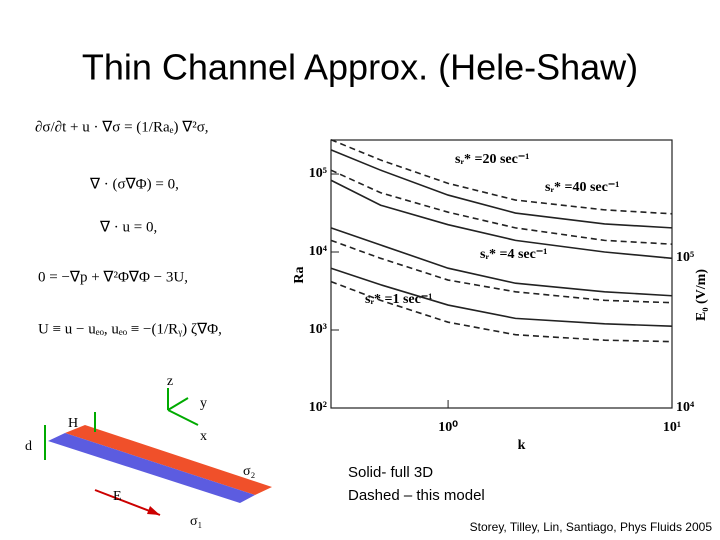 Image resolution: width=720 pixels, height=540 pixels. Describe the element at coordinates (701, 295) in the screenshot. I see `y2-axis-label: E₀ (V/m)` at that location.